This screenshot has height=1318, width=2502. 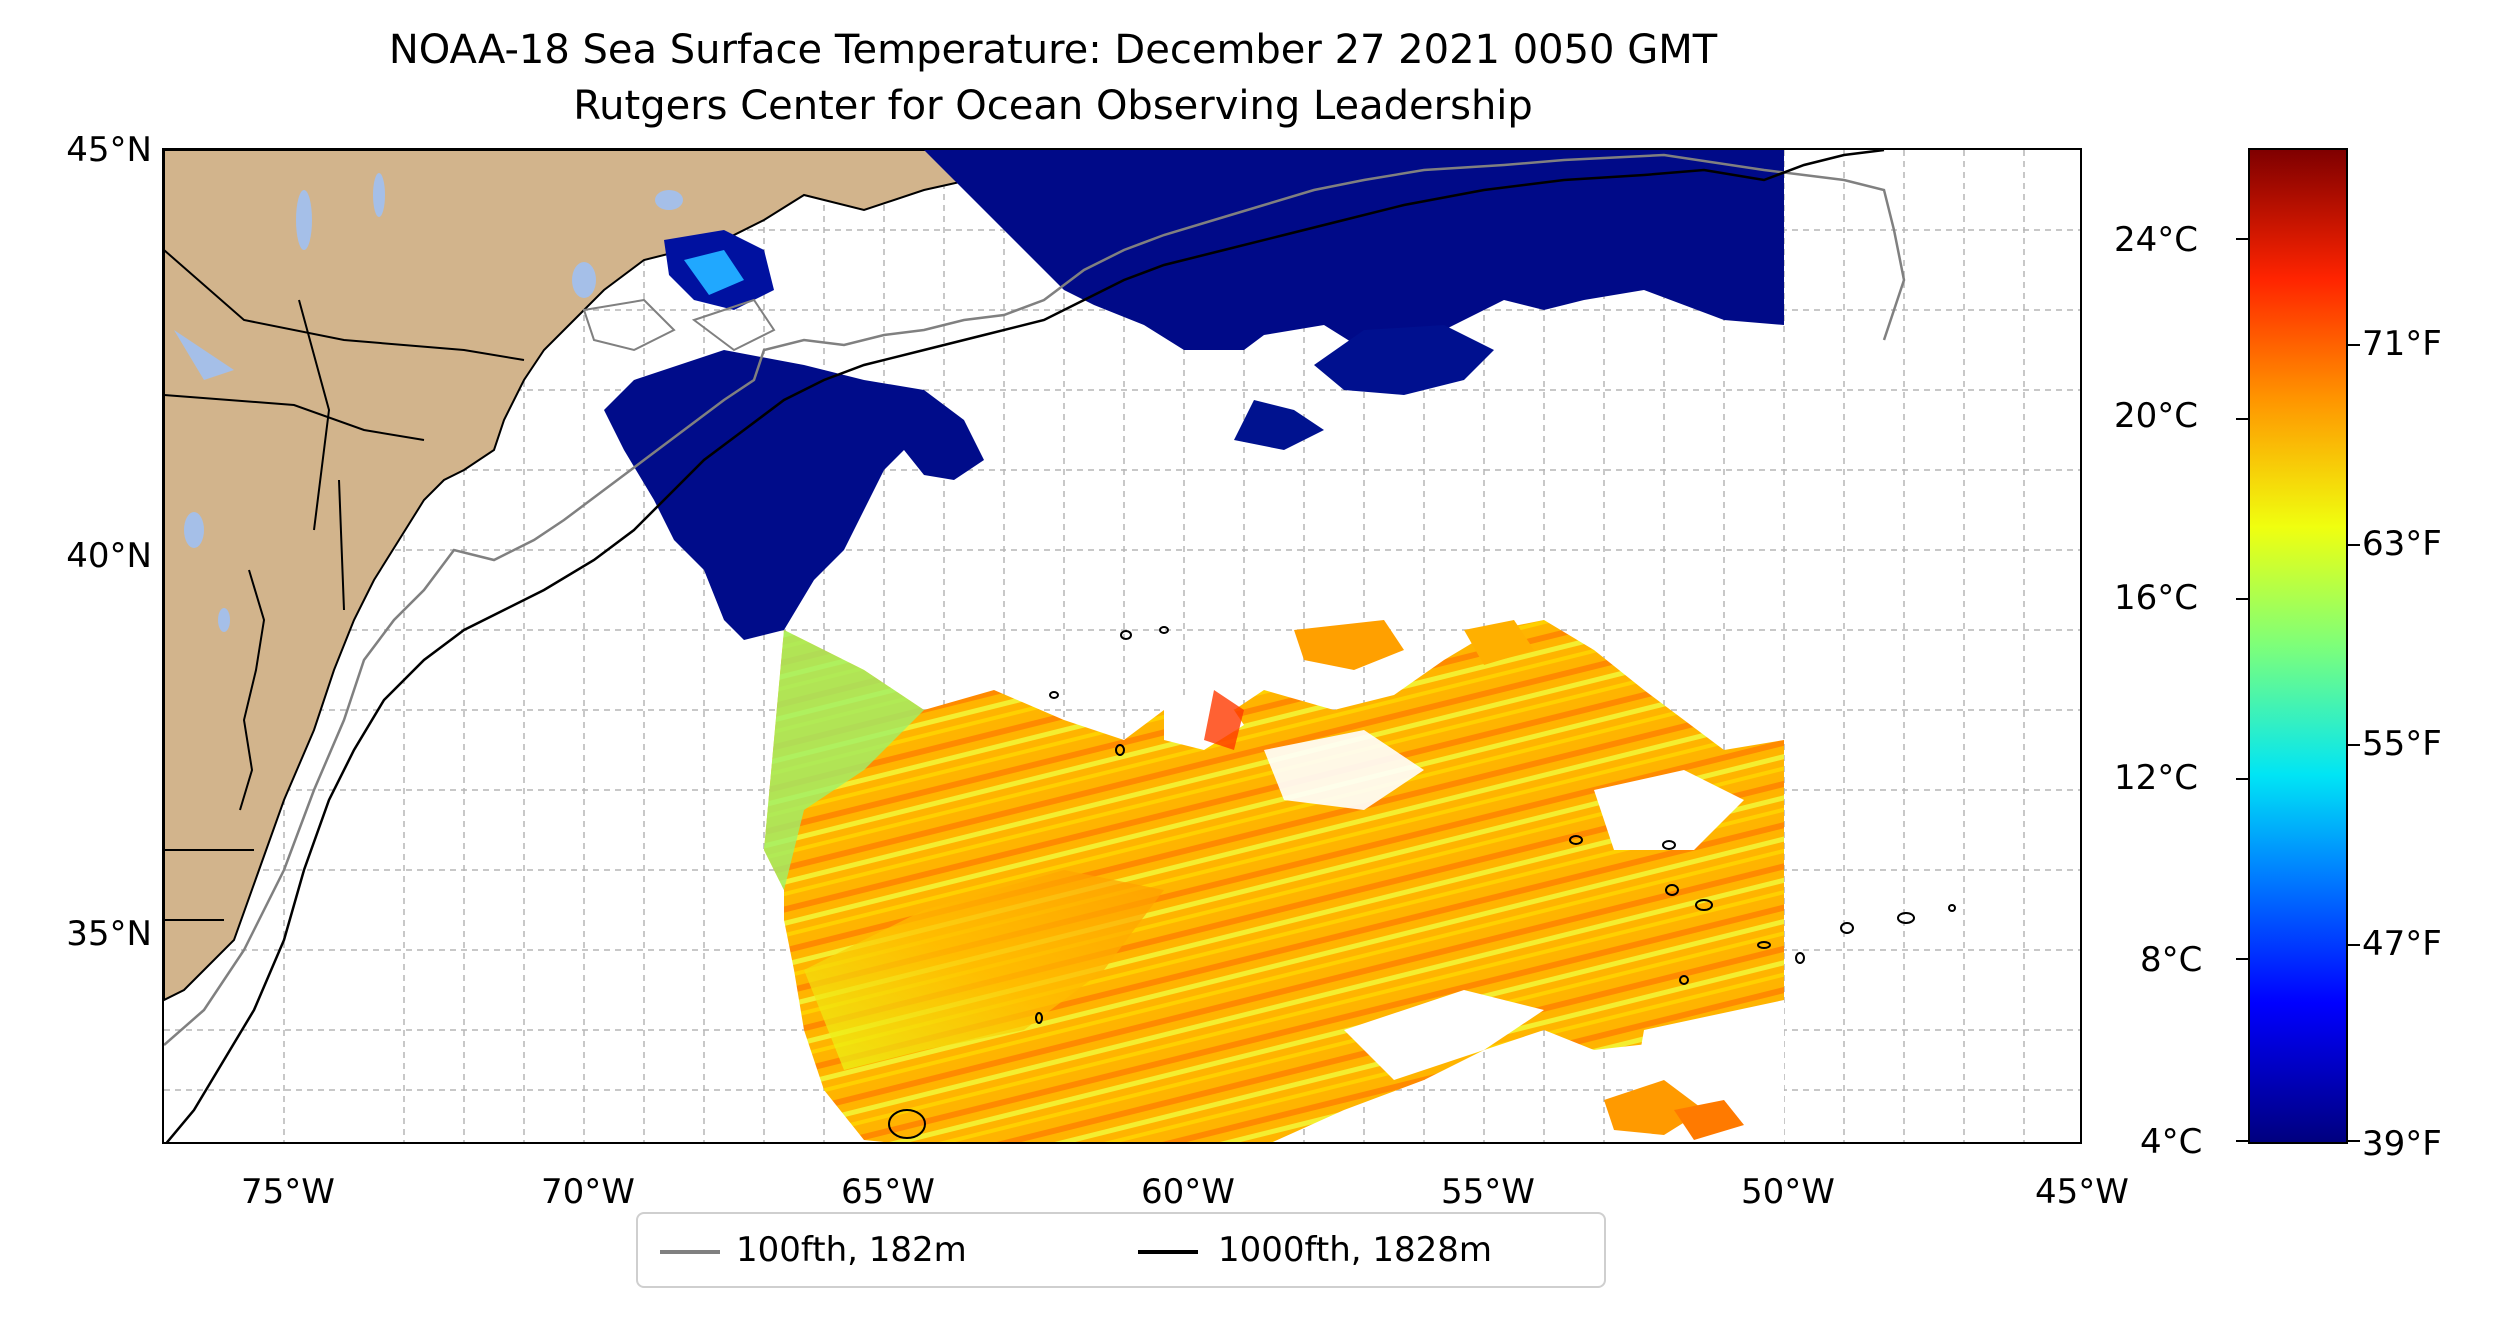 I want to click on legend-label-100fth: 100fth, 182m, so click(x=851, y=1250).